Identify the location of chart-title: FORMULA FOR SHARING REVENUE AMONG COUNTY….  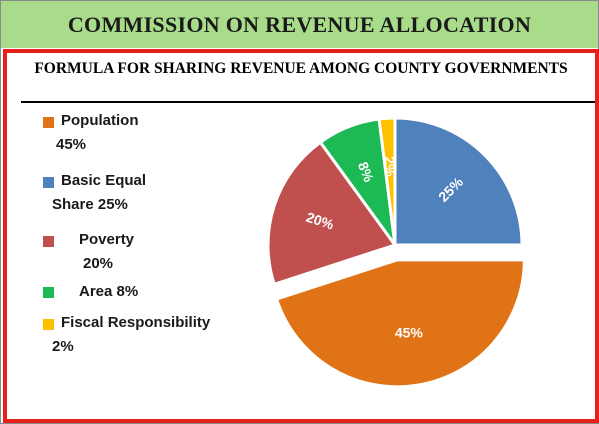
(301, 68).